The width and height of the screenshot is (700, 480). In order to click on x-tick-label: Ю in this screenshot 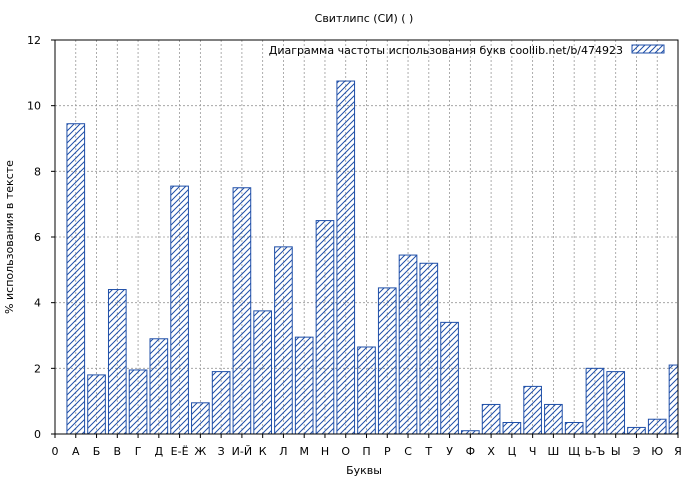, I will do `click(657, 451)`.